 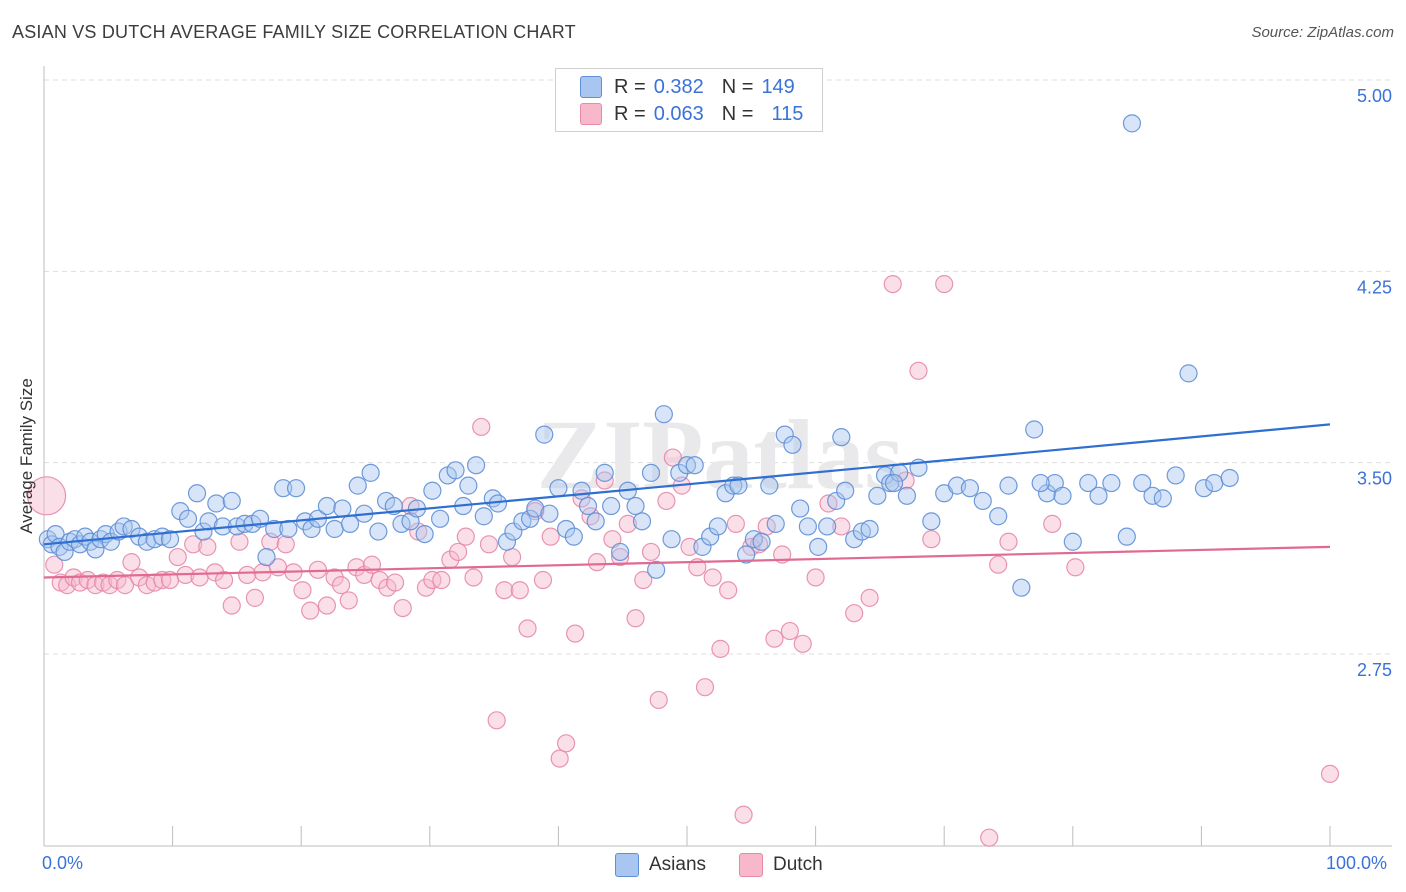 What do you see at coordinates (591, 87) in the screenshot?
I see `asians-swatch` at bounding box center [591, 87].